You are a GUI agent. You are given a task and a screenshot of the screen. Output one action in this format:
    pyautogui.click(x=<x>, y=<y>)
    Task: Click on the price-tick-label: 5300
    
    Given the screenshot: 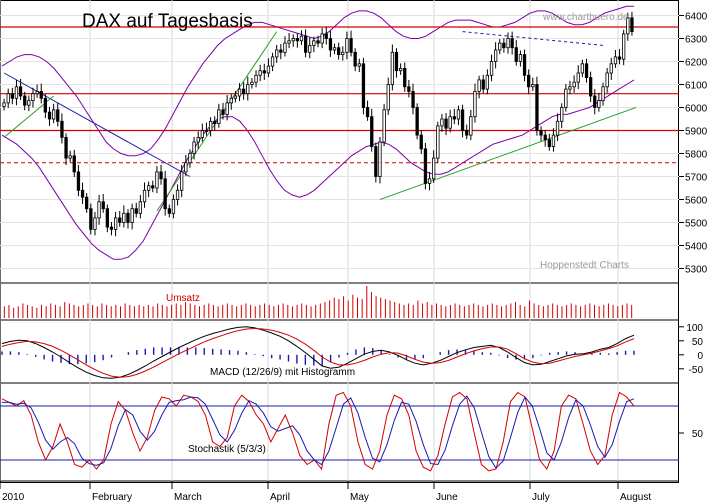 What is the action you would take?
    pyautogui.click(x=696, y=270)
    